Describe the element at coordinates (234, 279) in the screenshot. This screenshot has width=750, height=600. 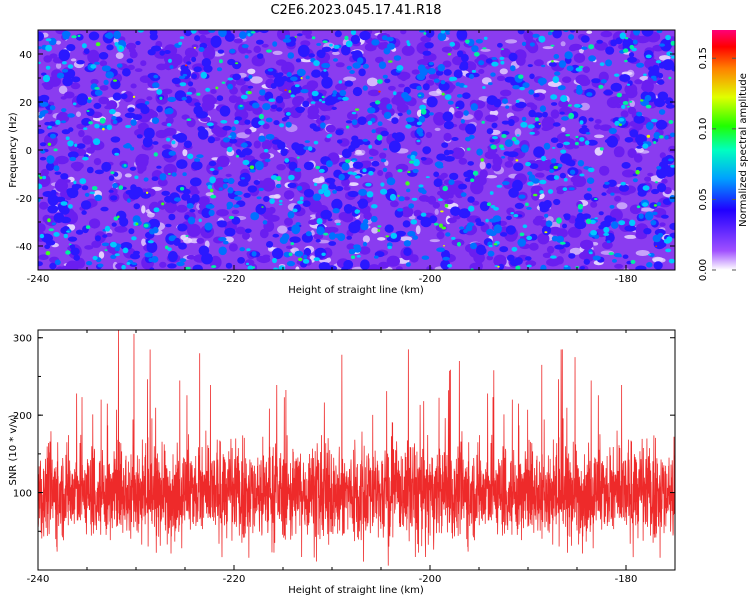
I see `x-tick-label: -220` at that location.